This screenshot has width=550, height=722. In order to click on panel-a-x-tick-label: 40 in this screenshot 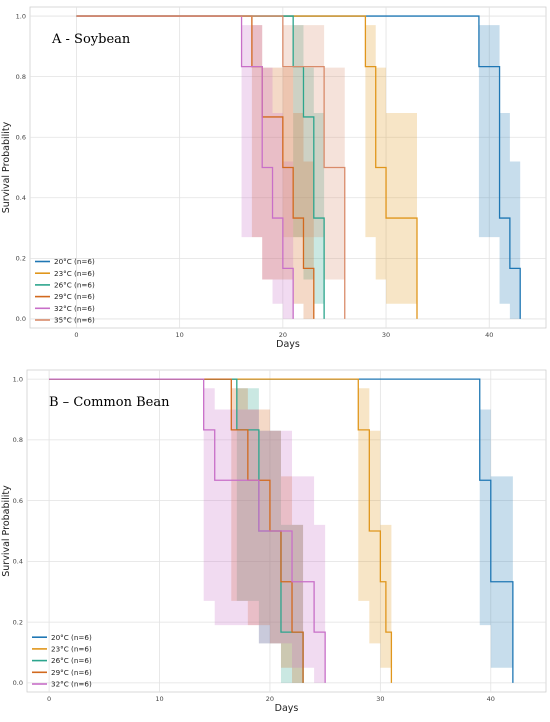, I will do `click(489, 335)`.